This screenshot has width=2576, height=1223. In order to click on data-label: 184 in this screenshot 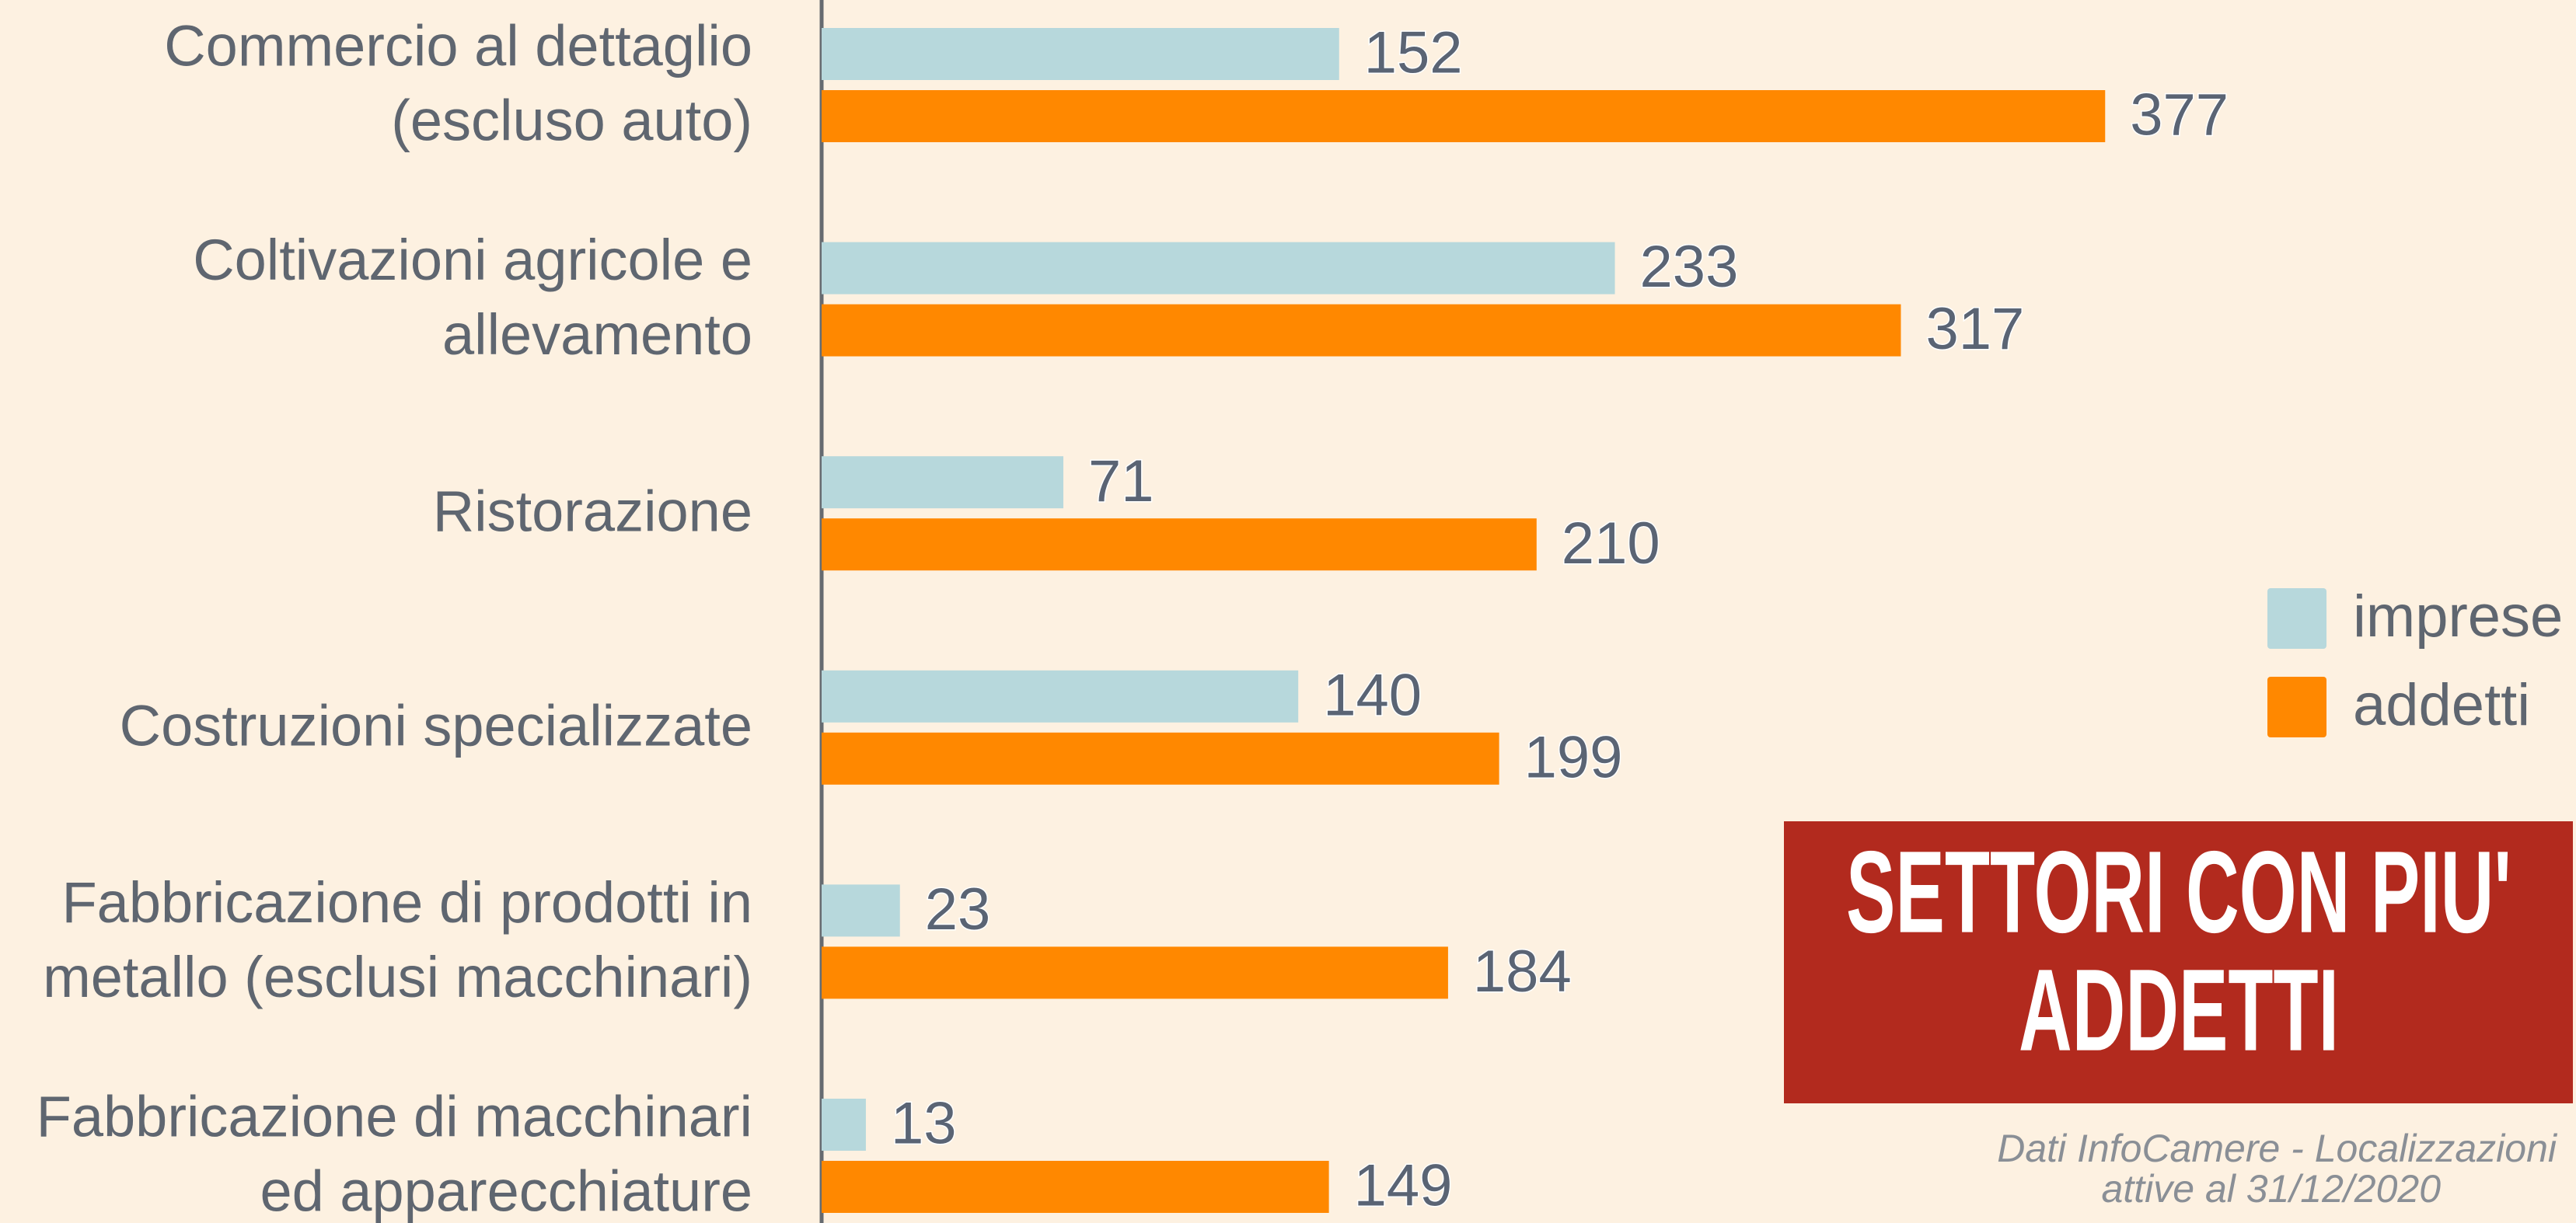, I will do `click(1523, 972)`.